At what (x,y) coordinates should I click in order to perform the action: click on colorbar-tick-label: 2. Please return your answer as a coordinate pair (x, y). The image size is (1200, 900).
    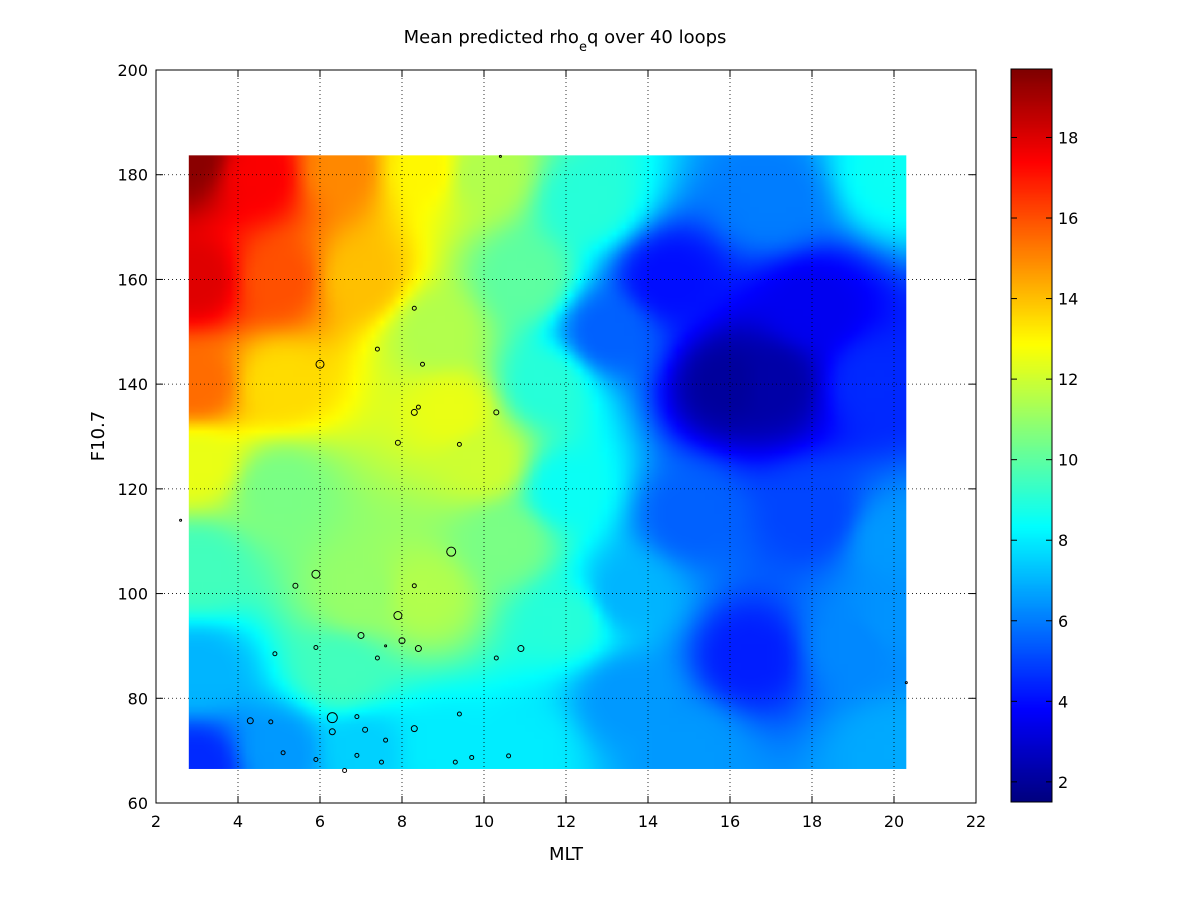
    Looking at the image, I should click on (1063, 782).